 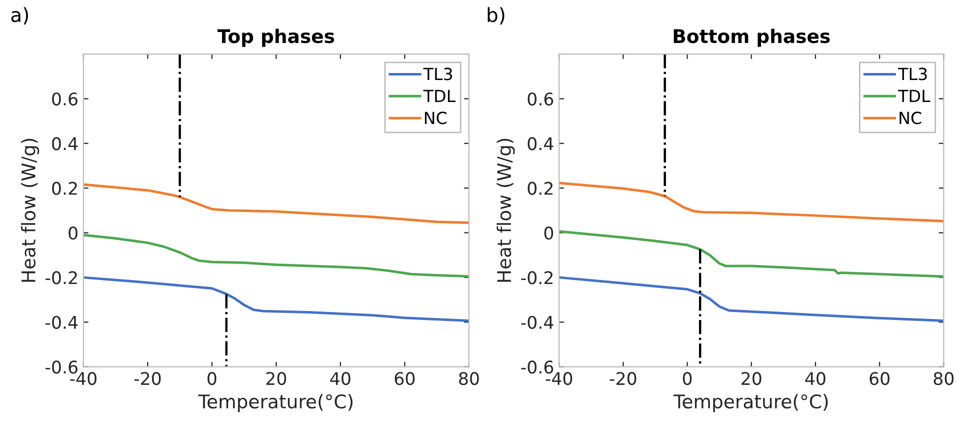 I want to click on chart-title: Bottom phases, so click(x=752, y=37).